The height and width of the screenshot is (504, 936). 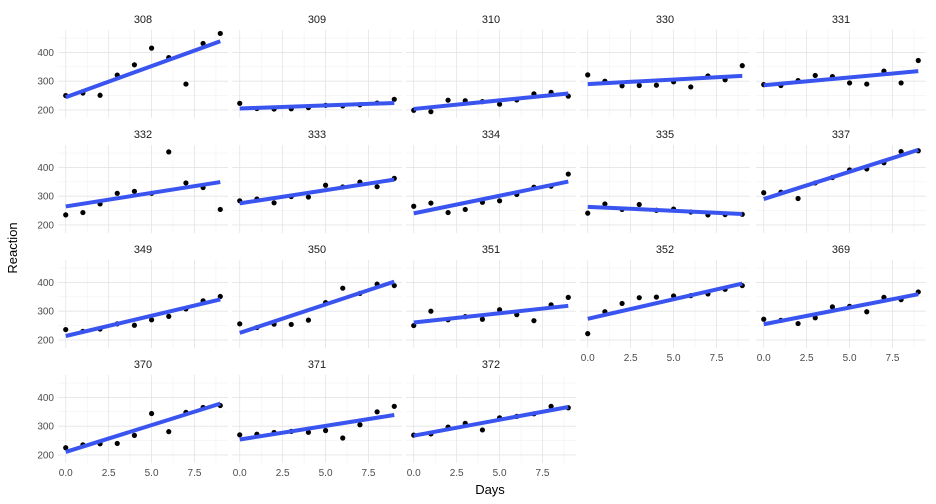 What do you see at coordinates (841, 20) in the screenshot?
I see `panel-strip-label: 331` at bounding box center [841, 20].